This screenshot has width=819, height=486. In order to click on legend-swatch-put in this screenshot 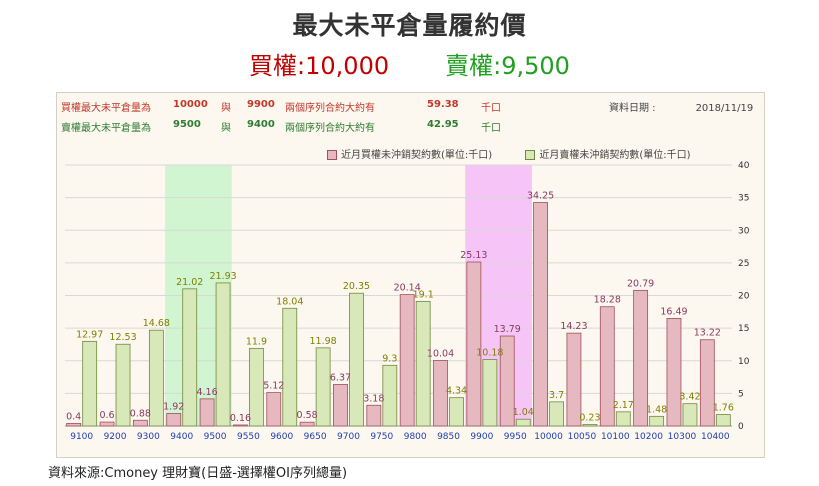, I will do `click(530, 155)`.